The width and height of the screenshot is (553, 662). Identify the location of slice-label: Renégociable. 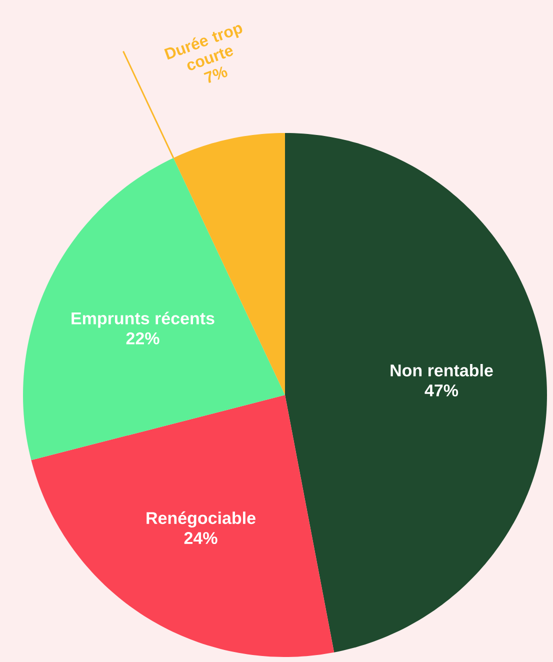
(201, 519).